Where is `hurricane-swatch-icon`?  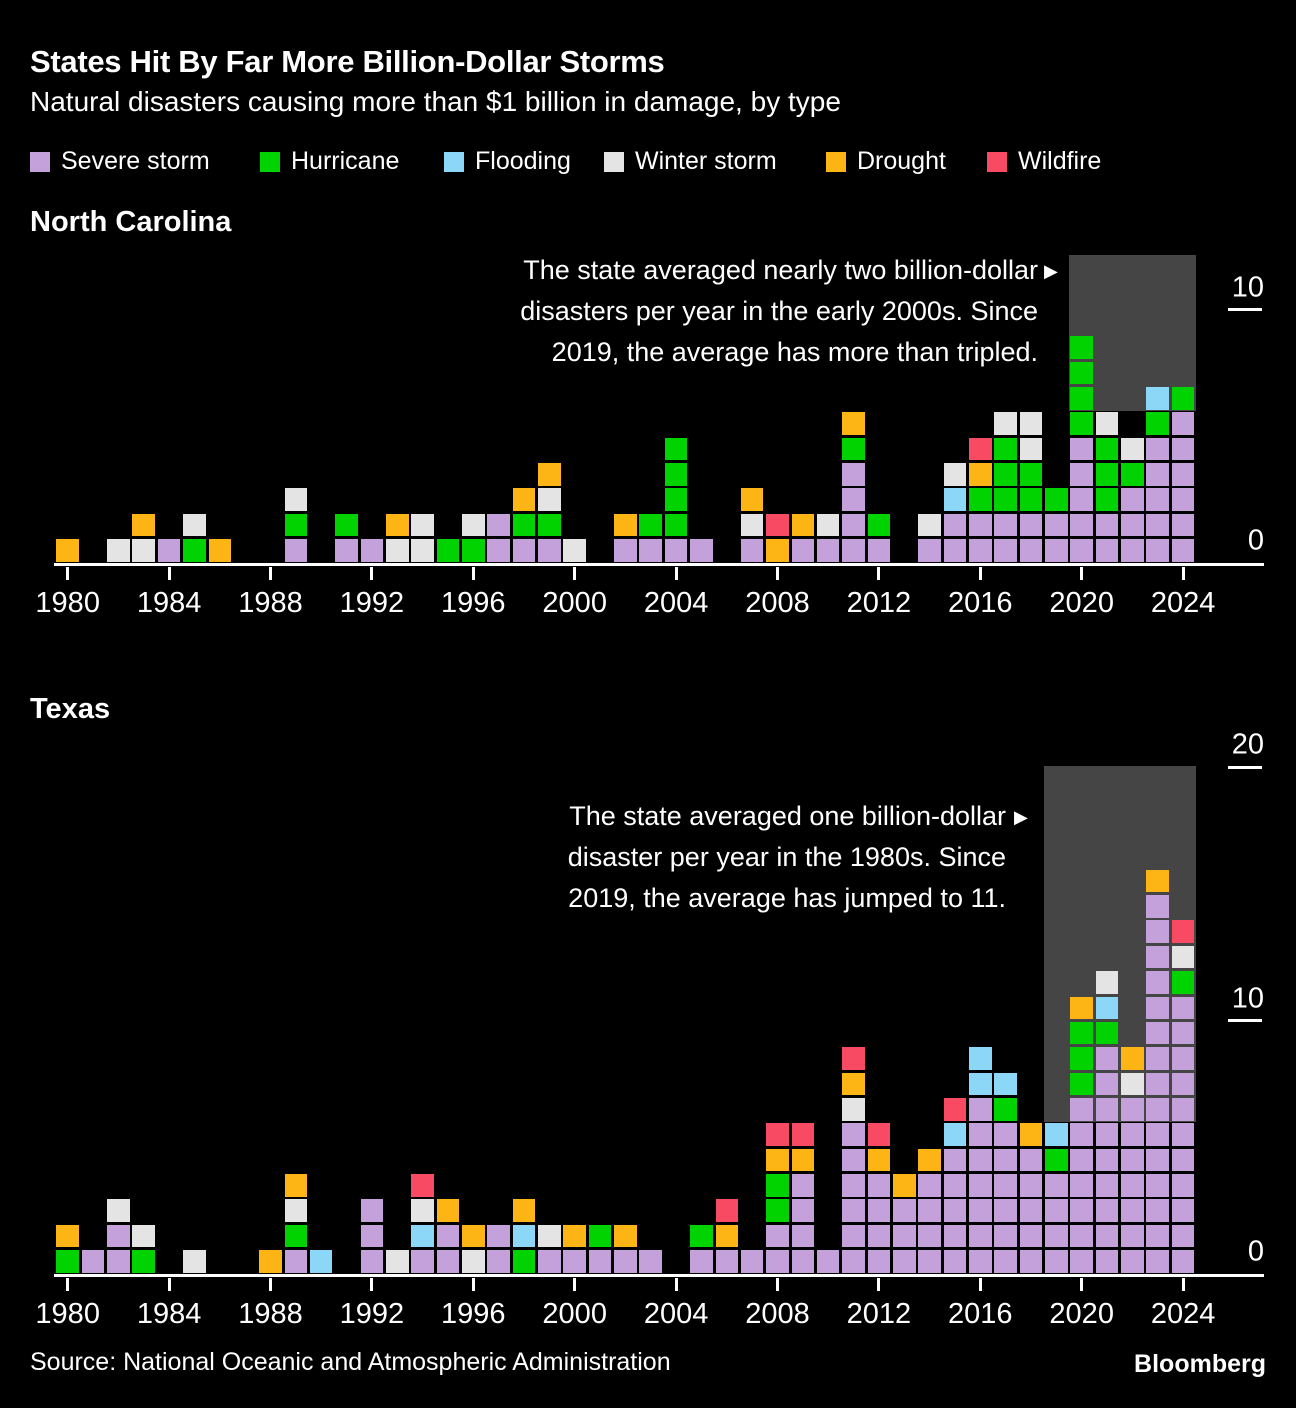 hurricane-swatch-icon is located at coordinates (270, 161).